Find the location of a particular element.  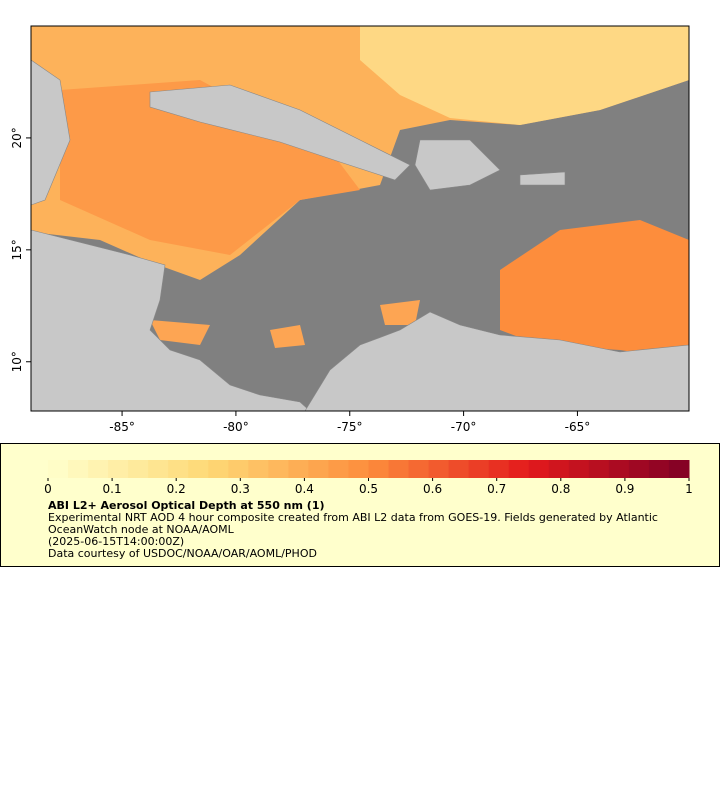

colorbar-tick-label: 0.8 is located at coordinates (560, 489).